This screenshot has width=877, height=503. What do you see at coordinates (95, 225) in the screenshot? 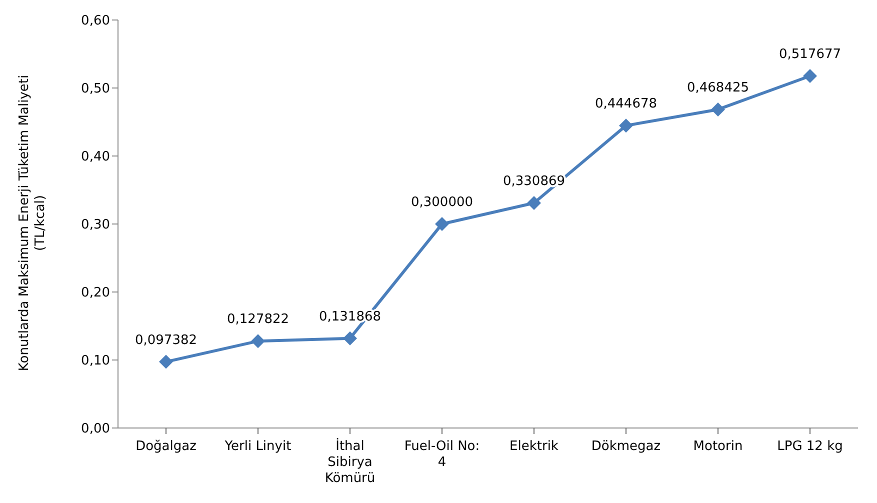
I see `y-tick-label: 0,30` at bounding box center [95, 225].